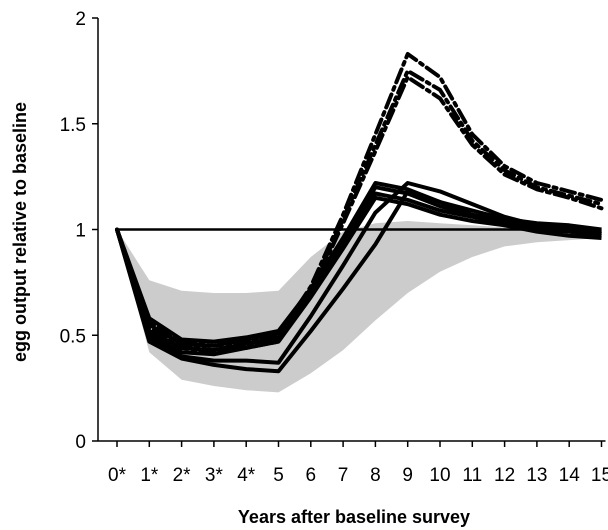 This screenshot has width=608, height=530. I want to click on y-tick-label: 2, so click(80, 19).